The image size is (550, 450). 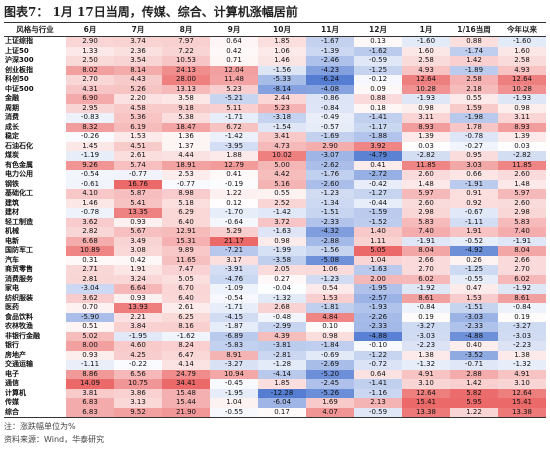 What do you see at coordinates (330, 203) in the screenshot?
I see `cell: -1.34` at bounding box center [330, 203].